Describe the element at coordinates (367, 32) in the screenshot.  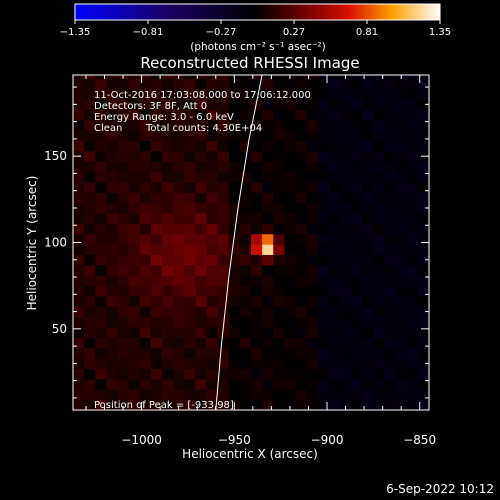
I see `colorbar-tick-label: 0.81` at that location.